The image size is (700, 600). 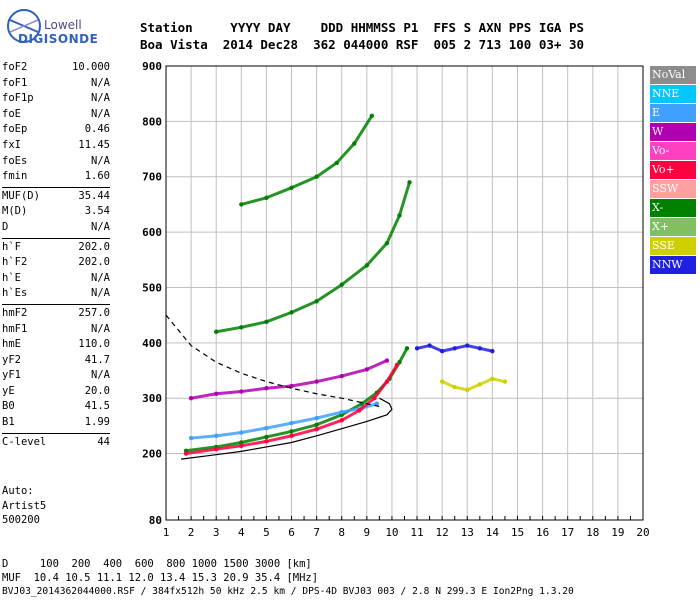 I want to click on param-row: fmin 1.60, so click(x=56, y=177).